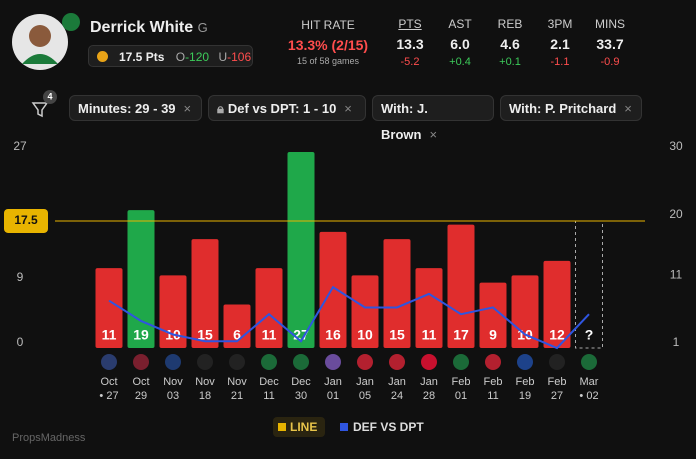 The height and width of the screenshot is (459, 696). What do you see at coordinates (142, 27) in the screenshot?
I see `name: Derrick White` at bounding box center [142, 27].